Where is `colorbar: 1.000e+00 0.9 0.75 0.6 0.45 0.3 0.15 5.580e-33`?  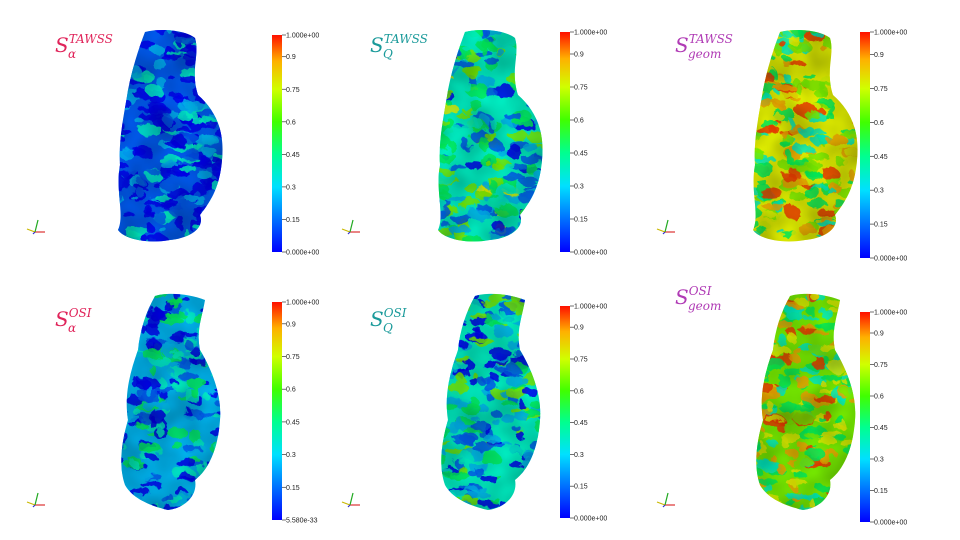 colorbar: 1.000e+00 0.9 0.75 0.6 0.45 0.3 0.15 5.580e-33 is located at coordinates (295, 412).